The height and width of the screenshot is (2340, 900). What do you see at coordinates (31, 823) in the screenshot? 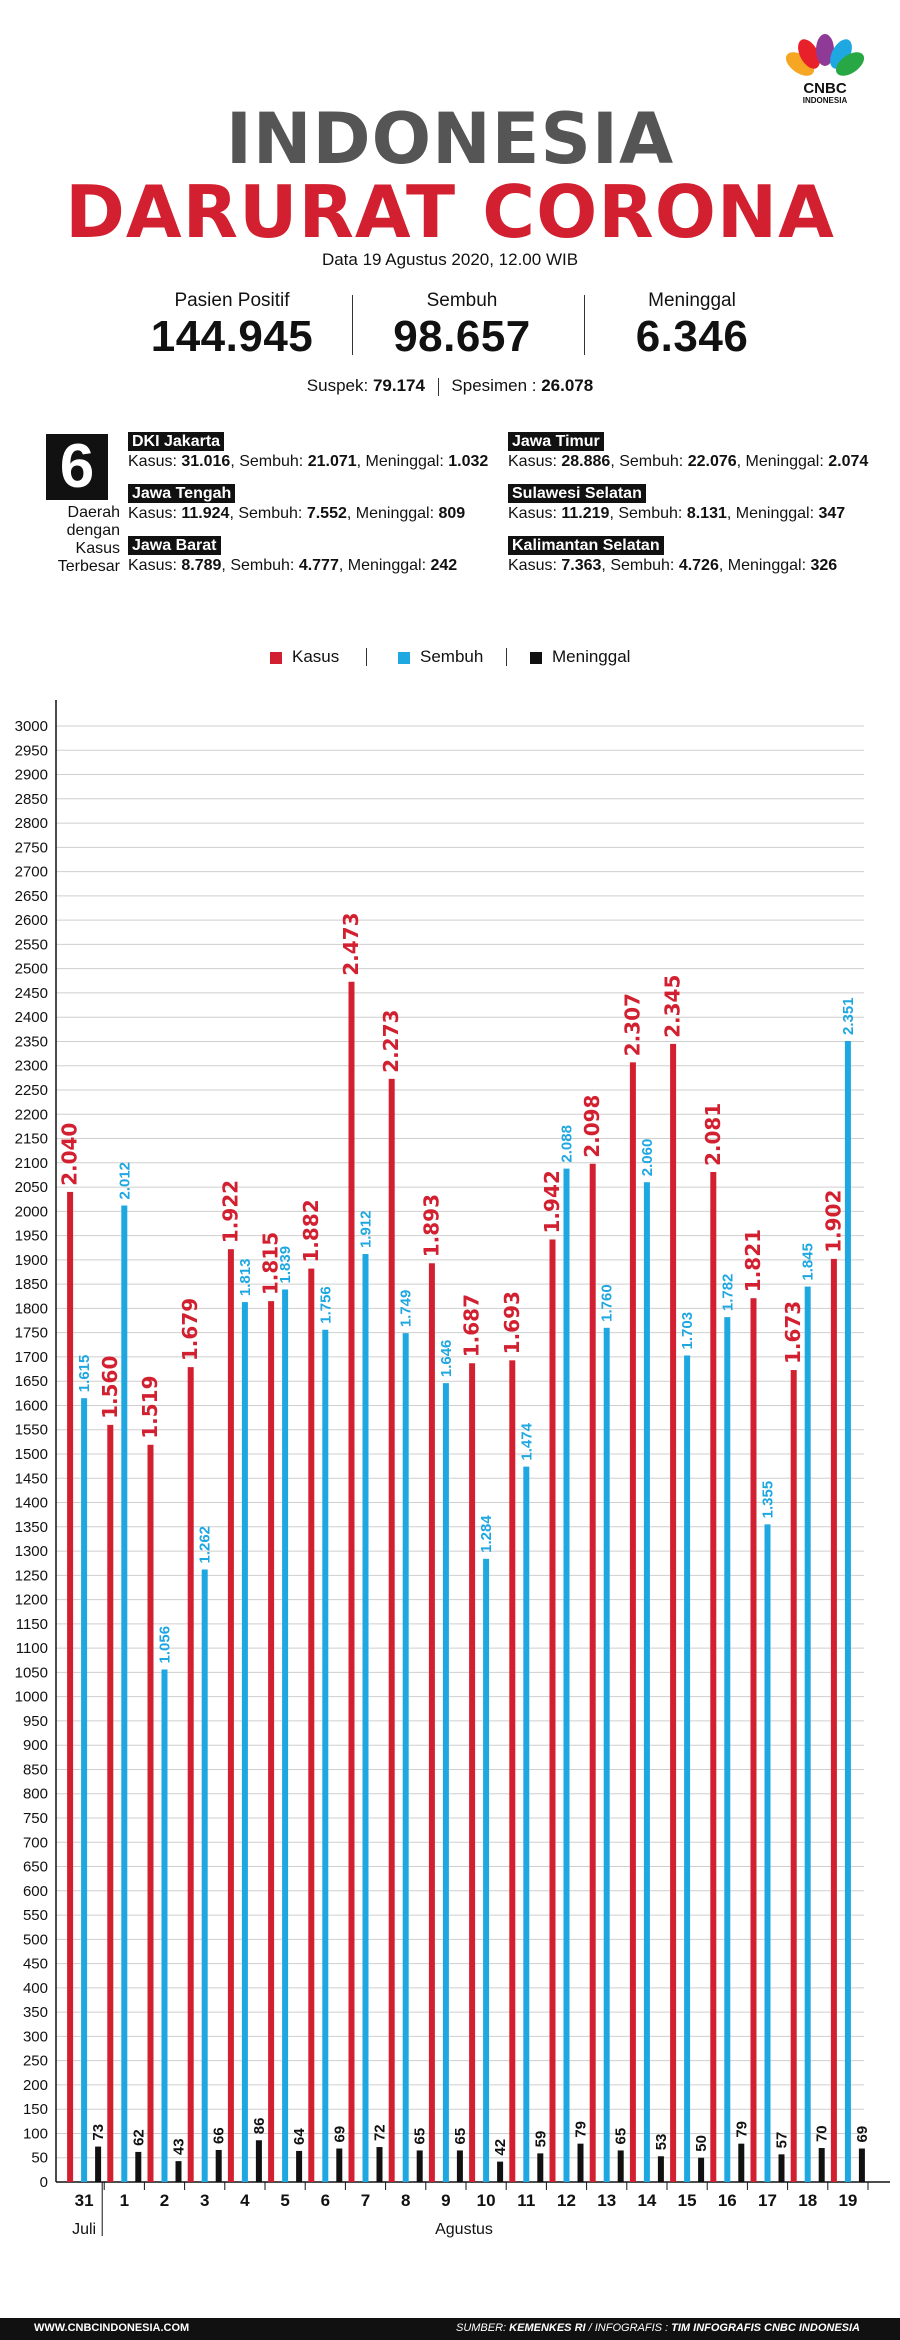
I see `y-tick-label: 2800` at bounding box center [31, 823].